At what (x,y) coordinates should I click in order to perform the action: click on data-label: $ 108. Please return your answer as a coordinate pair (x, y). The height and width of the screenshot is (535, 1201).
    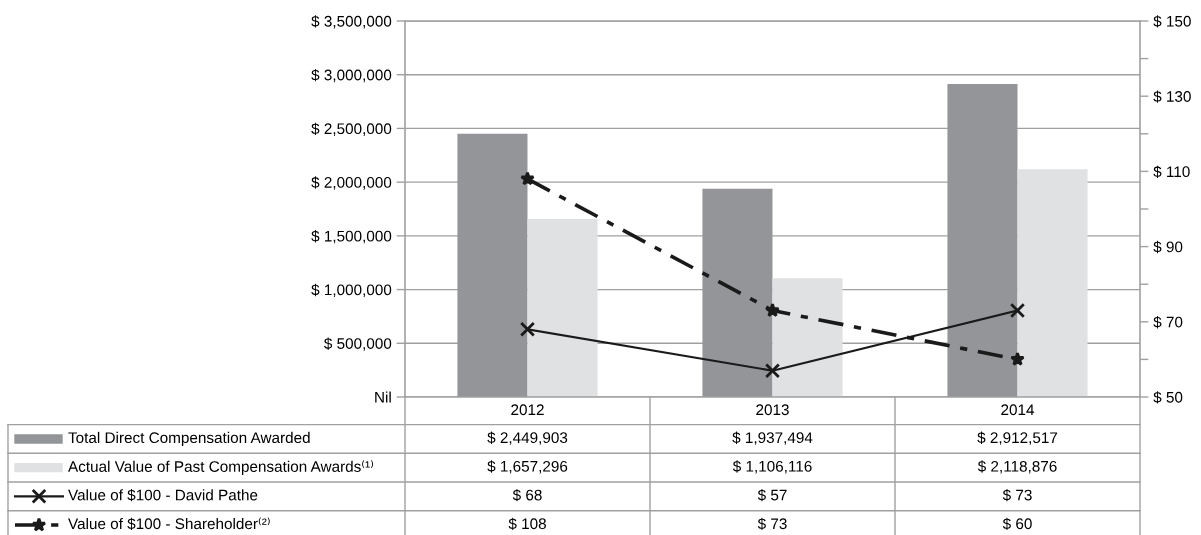
    Looking at the image, I should click on (527, 524).